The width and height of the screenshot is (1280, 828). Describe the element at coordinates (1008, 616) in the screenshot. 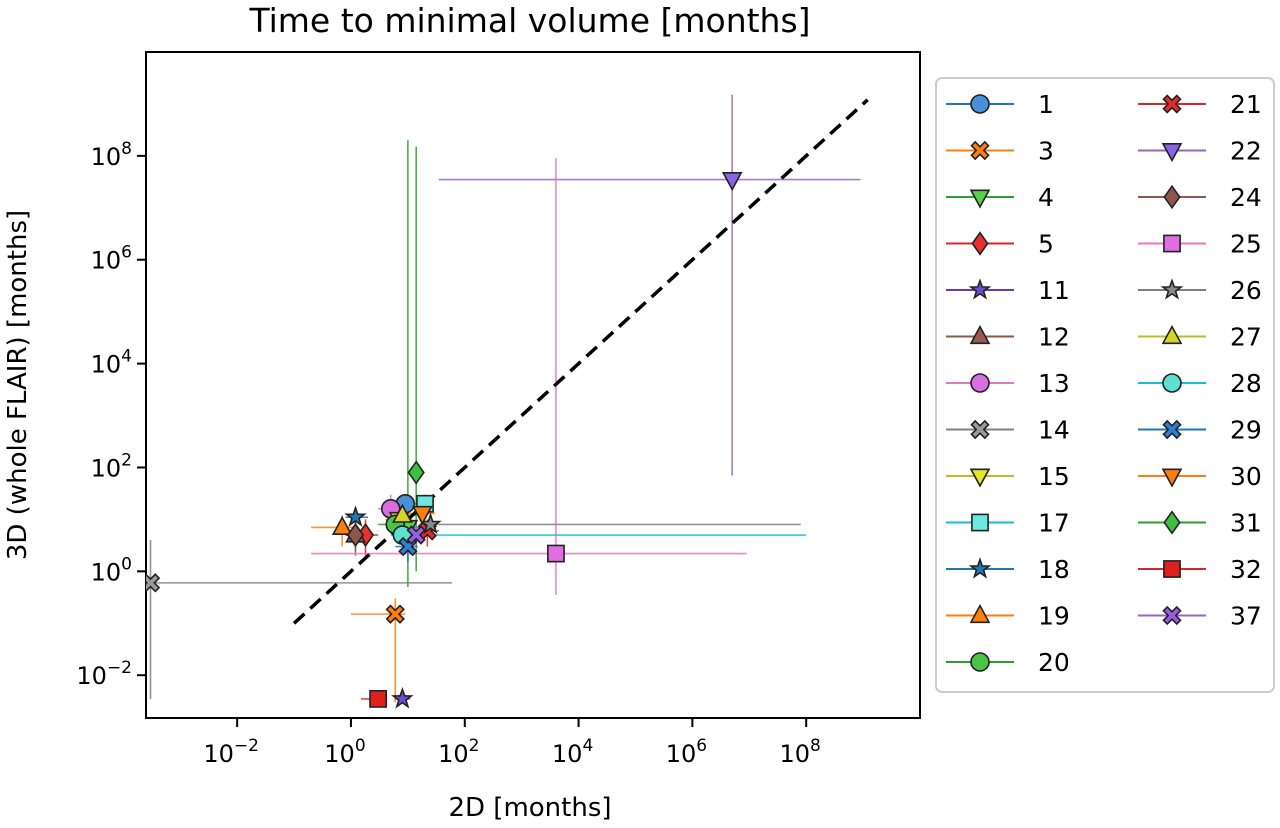

I see `legend-entry-19: 19` at that location.